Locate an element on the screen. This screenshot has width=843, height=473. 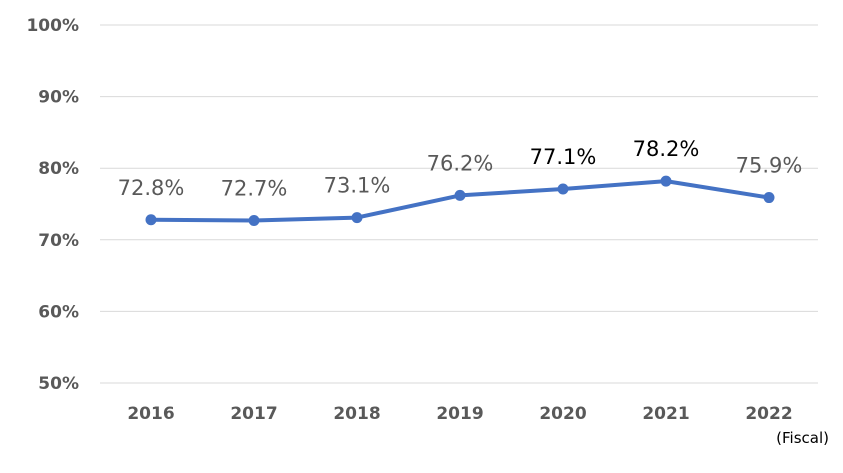
y-tick-label: 60% is located at coordinates (58, 312).